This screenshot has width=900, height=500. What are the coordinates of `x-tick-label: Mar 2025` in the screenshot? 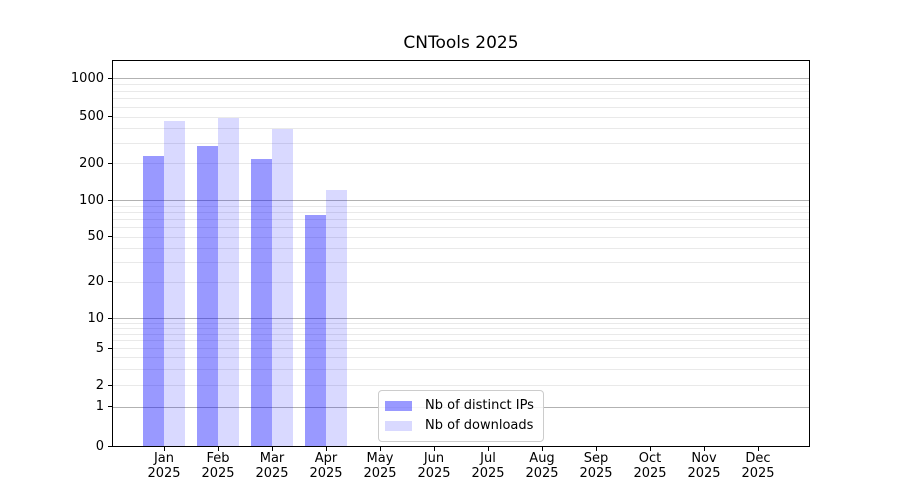 It's located at (272, 466).